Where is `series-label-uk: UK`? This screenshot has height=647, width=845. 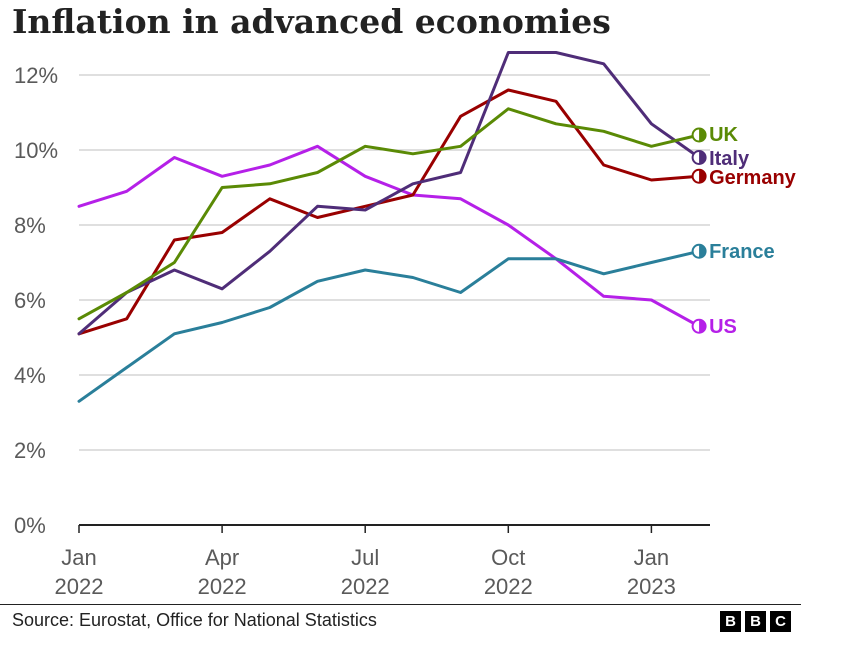 series-label-uk: UK is located at coordinates (723, 135).